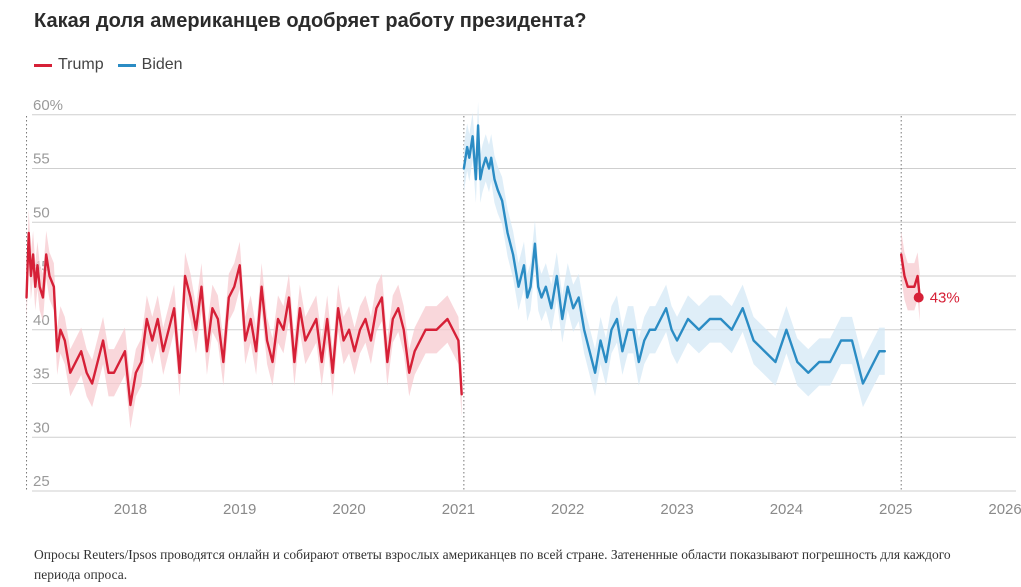 Image resolution: width=1021 pixels, height=587 pixels. I want to click on x-tick-label: 2022, so click(567, 509).